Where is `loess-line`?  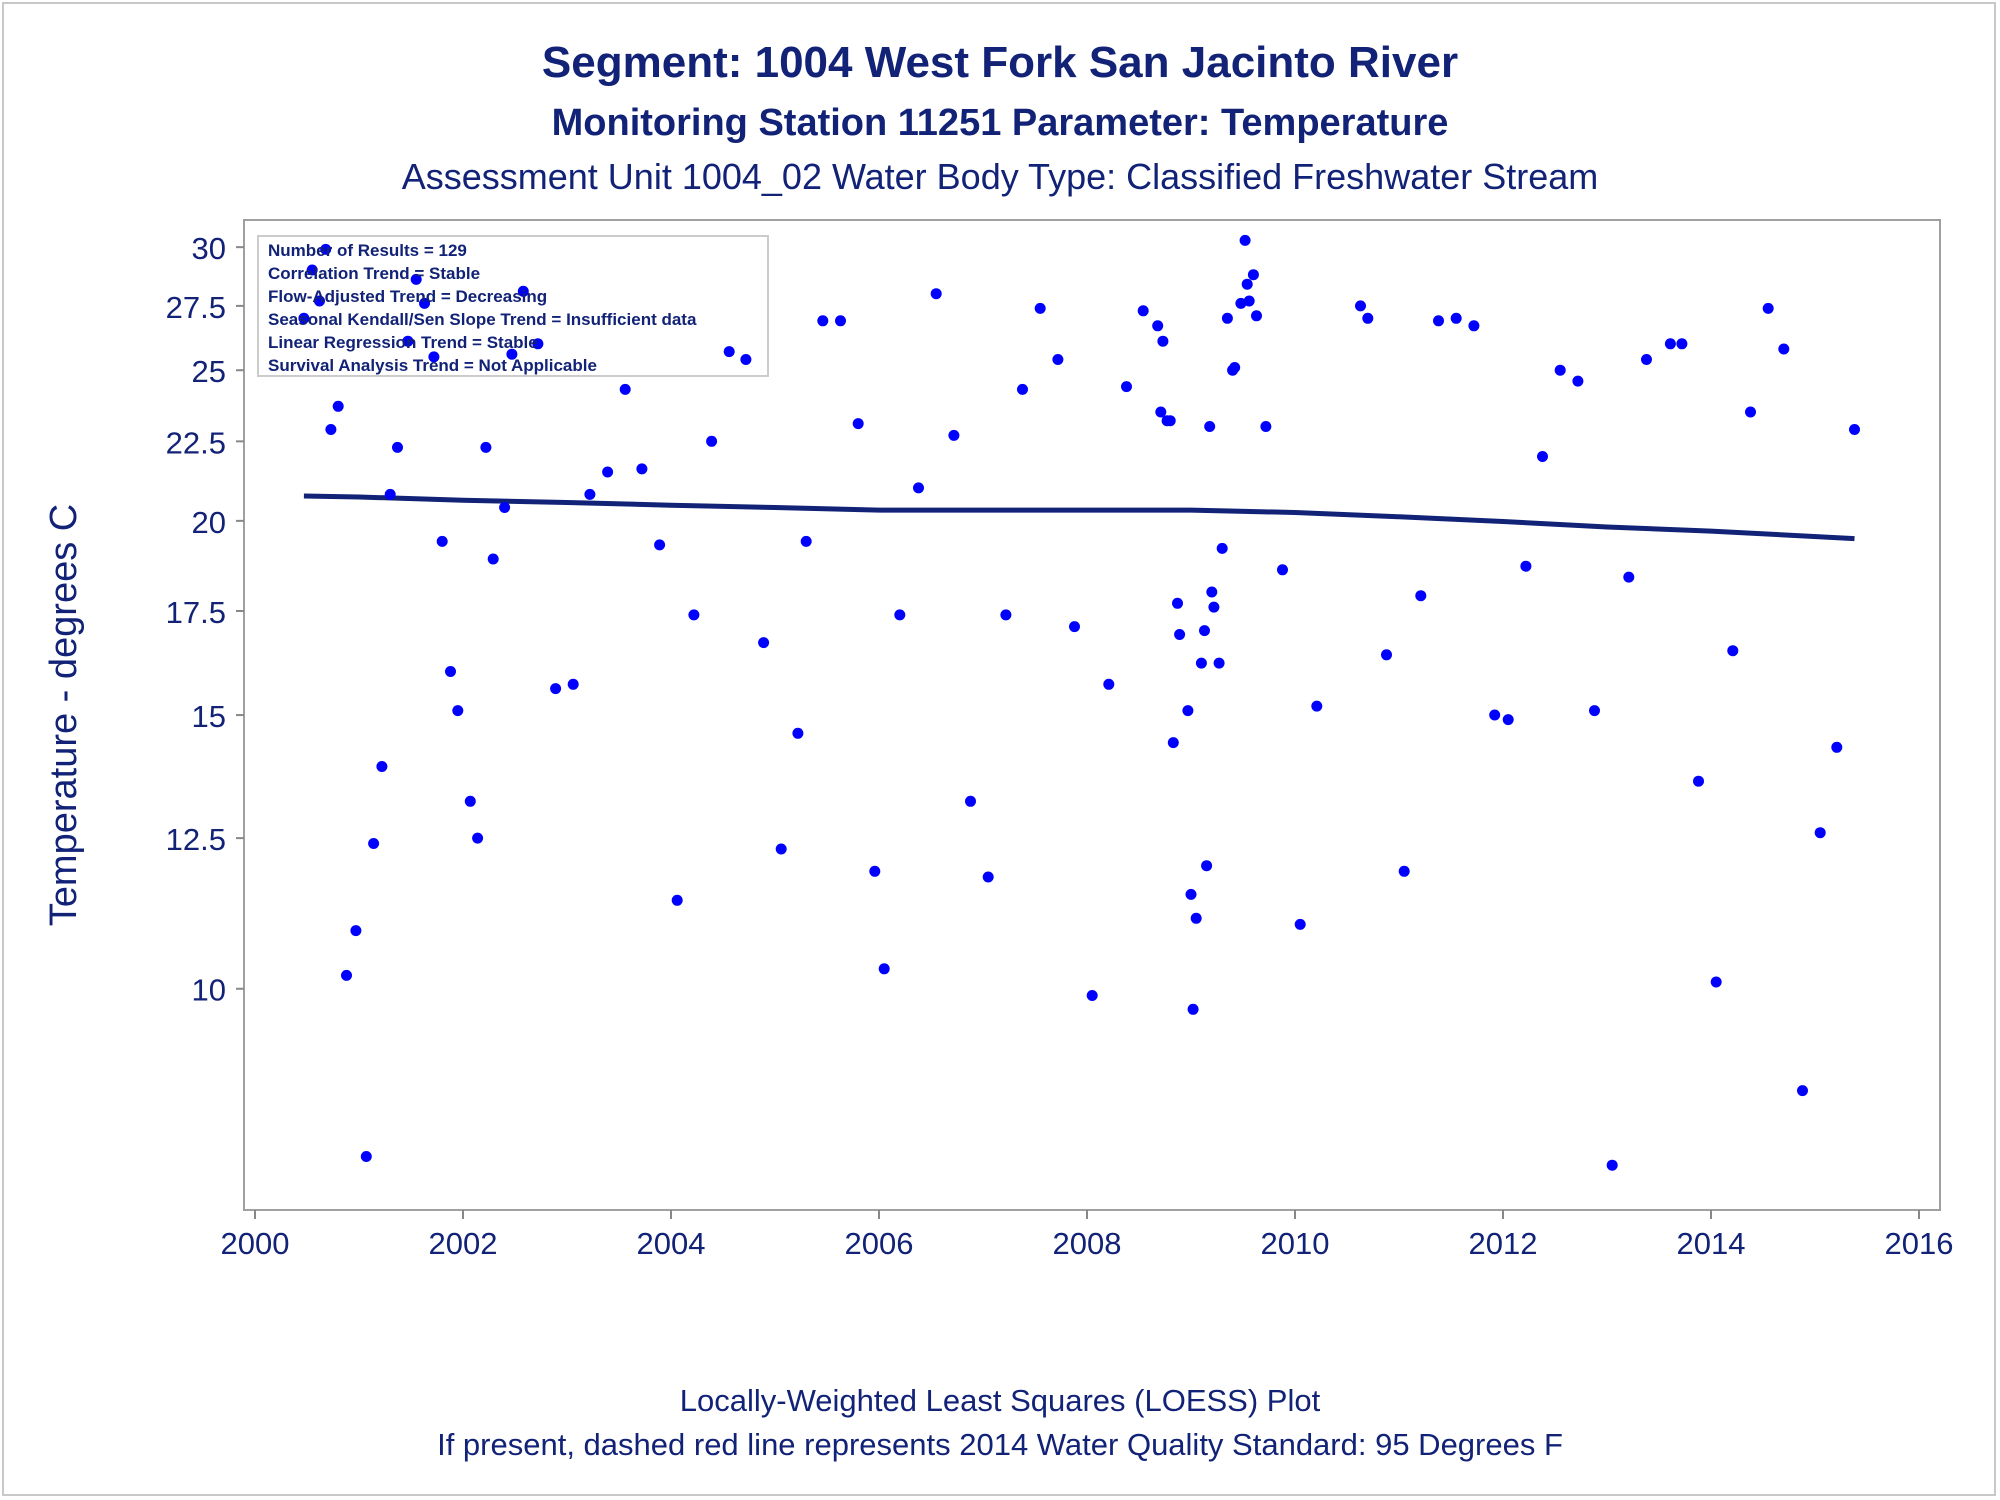 loess-line is located at coordinates (1079, 517).